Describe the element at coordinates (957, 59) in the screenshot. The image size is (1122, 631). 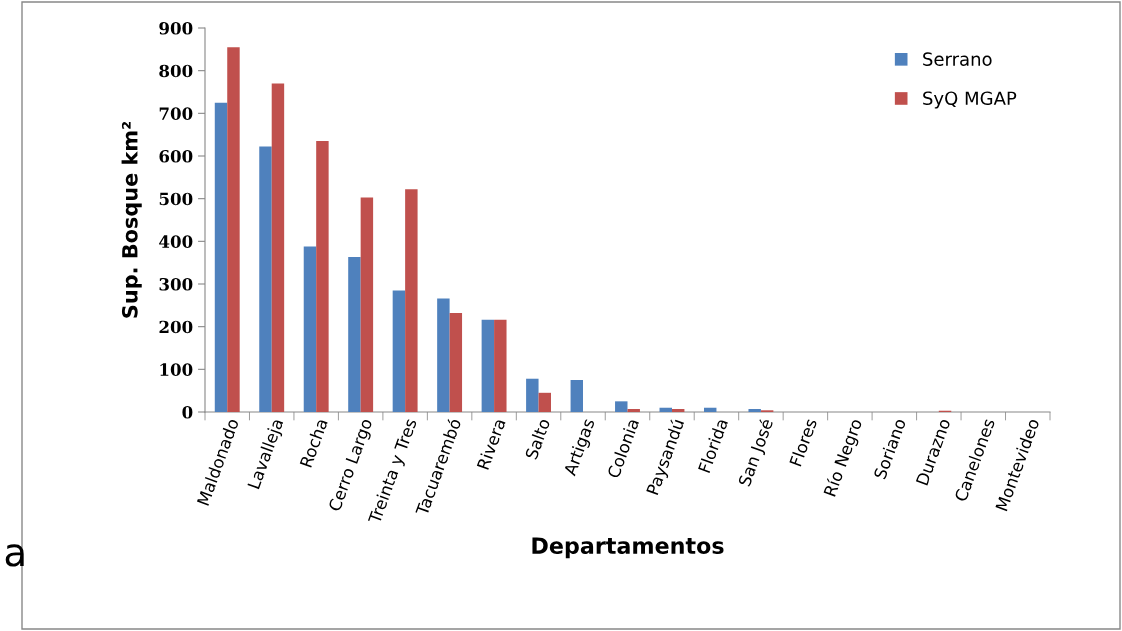
I see `legend-label: Serrano` at that location.